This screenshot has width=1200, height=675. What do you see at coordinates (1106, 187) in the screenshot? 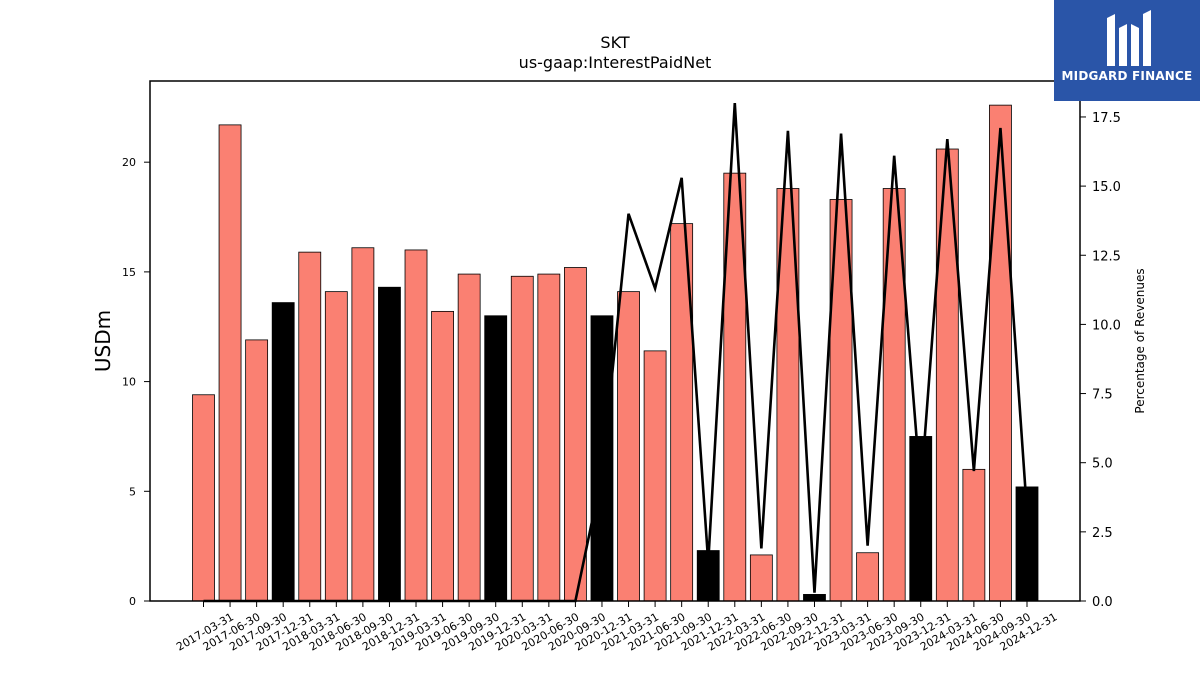
I see `y-right-tick-label: 15.0` at bounding box center [1106, 187].